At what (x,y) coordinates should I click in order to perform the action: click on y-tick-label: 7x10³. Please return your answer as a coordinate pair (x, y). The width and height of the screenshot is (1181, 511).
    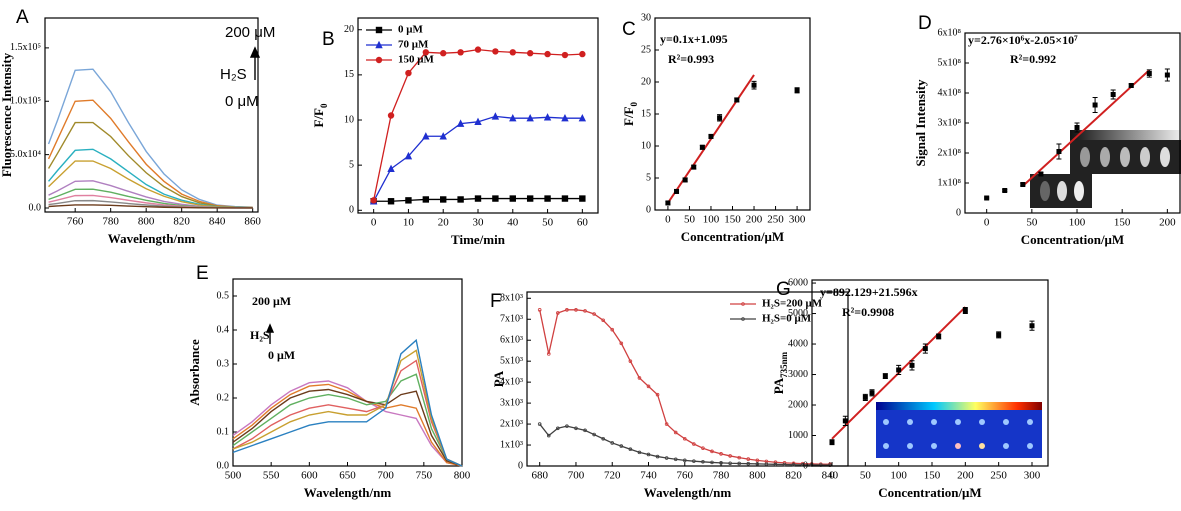
    Looking at the image, I should click on (511, 319).